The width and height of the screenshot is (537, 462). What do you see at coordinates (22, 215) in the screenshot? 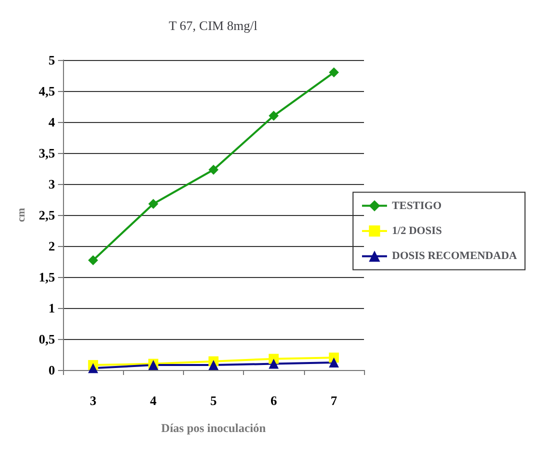
I see `y-axis-title: cm` at bounding box center [22, 215].